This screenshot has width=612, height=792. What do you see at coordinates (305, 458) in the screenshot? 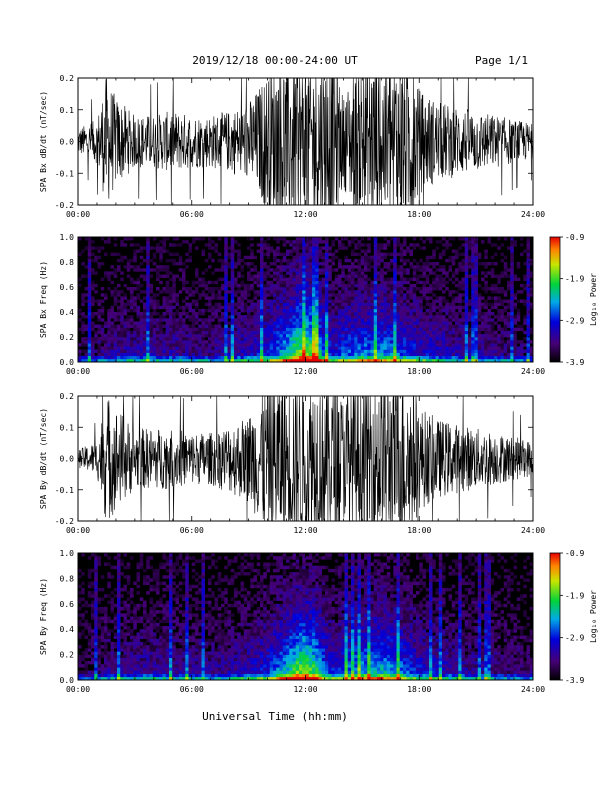
I see `series-line` at bounding box center [305, 458].